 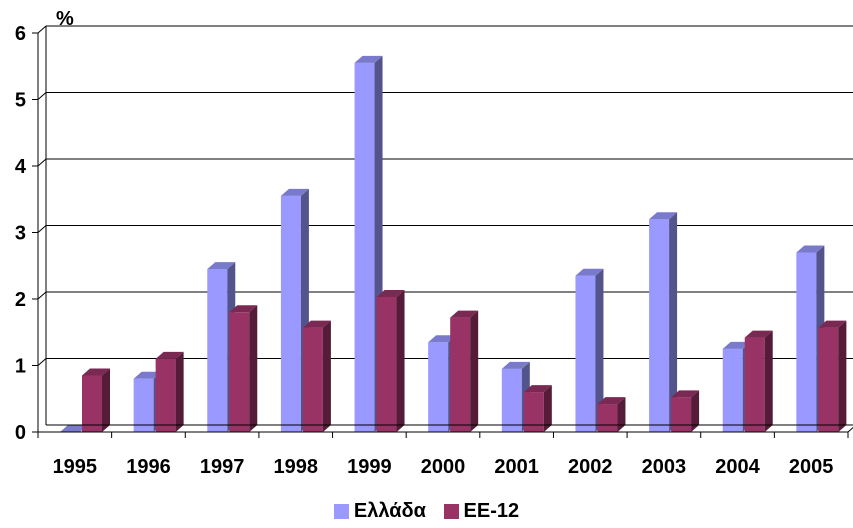 I want to click on y-tick-label: 1, so click(x=20, y=367).